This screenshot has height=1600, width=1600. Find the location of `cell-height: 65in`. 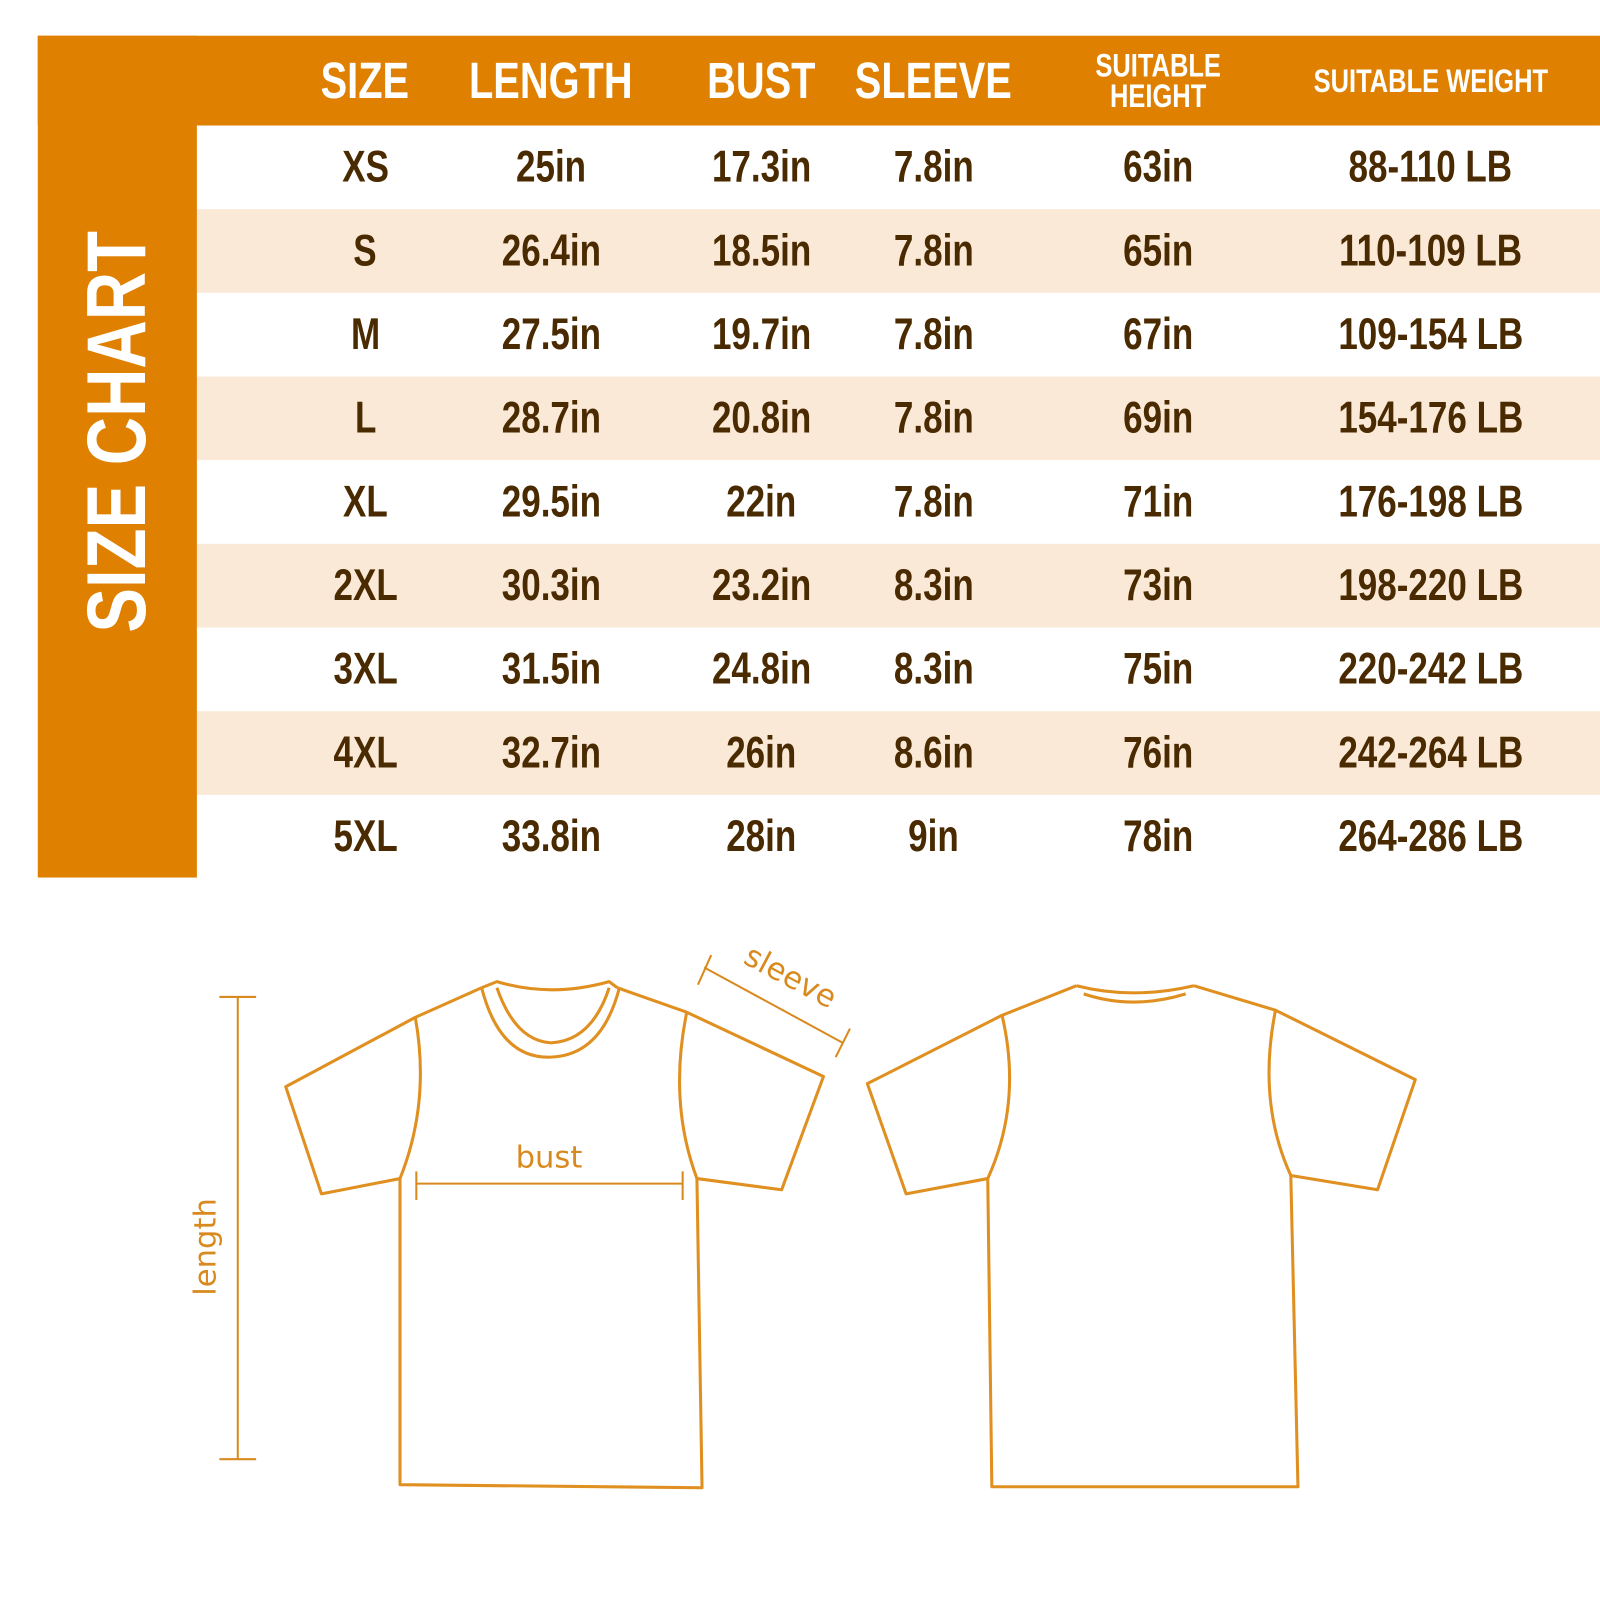

cell-height: 65in is located at coordinates (1158, 251).